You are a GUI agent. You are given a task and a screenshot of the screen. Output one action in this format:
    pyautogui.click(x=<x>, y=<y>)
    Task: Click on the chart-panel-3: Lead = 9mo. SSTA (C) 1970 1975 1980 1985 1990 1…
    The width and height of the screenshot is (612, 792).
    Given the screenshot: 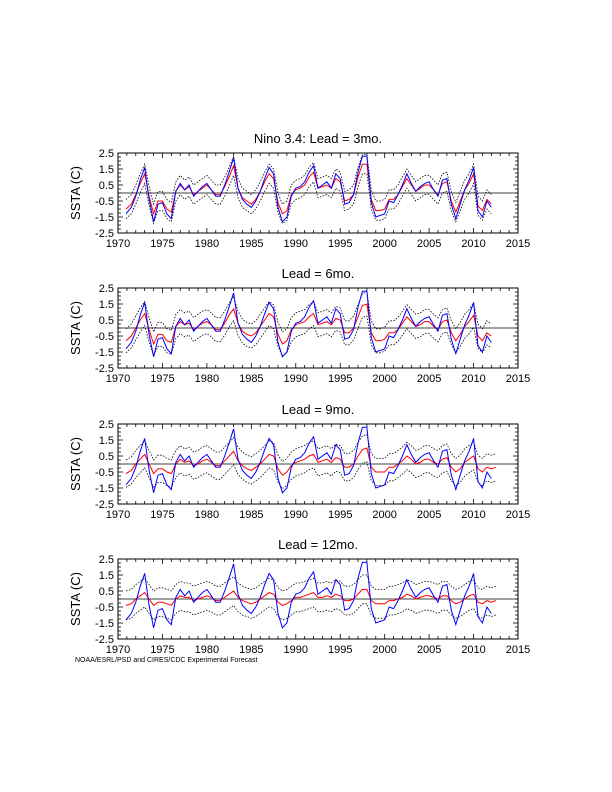 What is the action you would take?
    pyautogui.click(x=299, y=461)
    